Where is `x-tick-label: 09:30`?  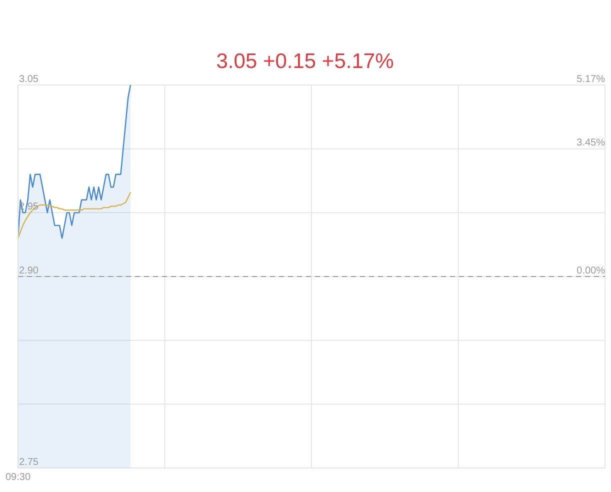
x-tick-label: 09:30 is located at coordinates (18, 477).